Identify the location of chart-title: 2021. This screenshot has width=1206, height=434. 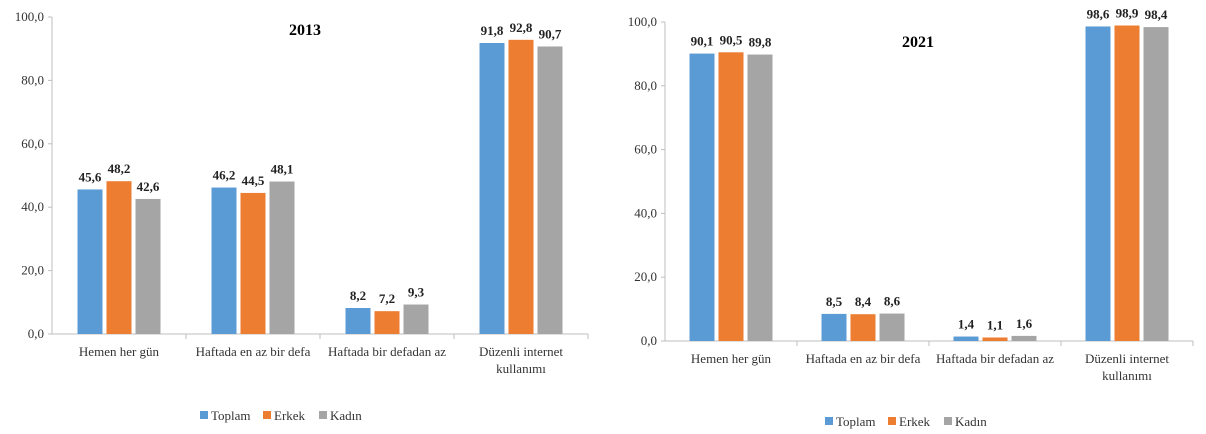
(918, 42).